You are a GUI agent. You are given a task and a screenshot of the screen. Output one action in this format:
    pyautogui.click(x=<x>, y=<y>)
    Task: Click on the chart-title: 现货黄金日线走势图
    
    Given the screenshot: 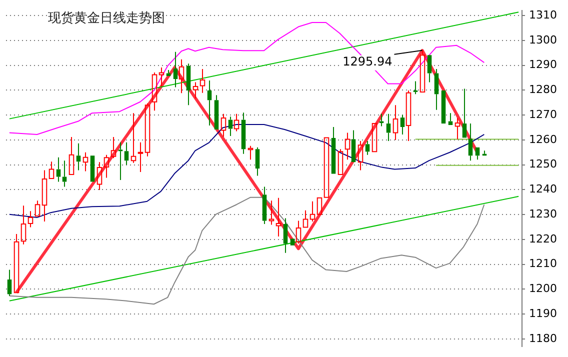 What is the action you would take?
    pyautogui.click(x=106, y=18)
    